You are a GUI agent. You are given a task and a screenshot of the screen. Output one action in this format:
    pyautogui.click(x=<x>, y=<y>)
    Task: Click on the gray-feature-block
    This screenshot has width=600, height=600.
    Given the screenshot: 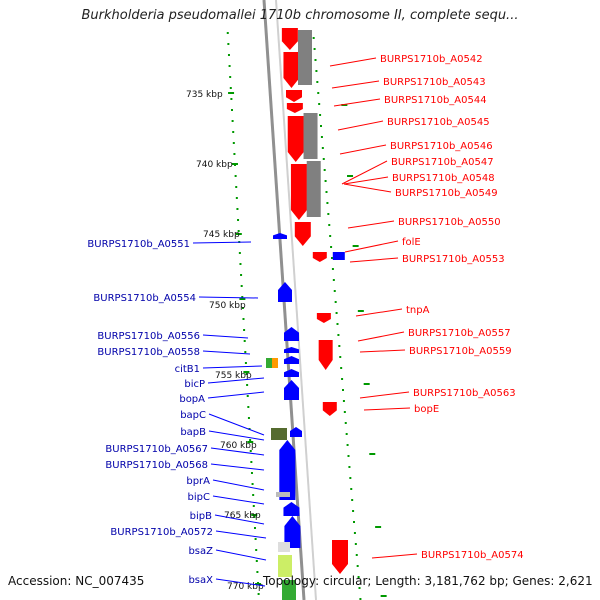 What is the action you would take?
    pyautogui.click(x=310, y=136)
    